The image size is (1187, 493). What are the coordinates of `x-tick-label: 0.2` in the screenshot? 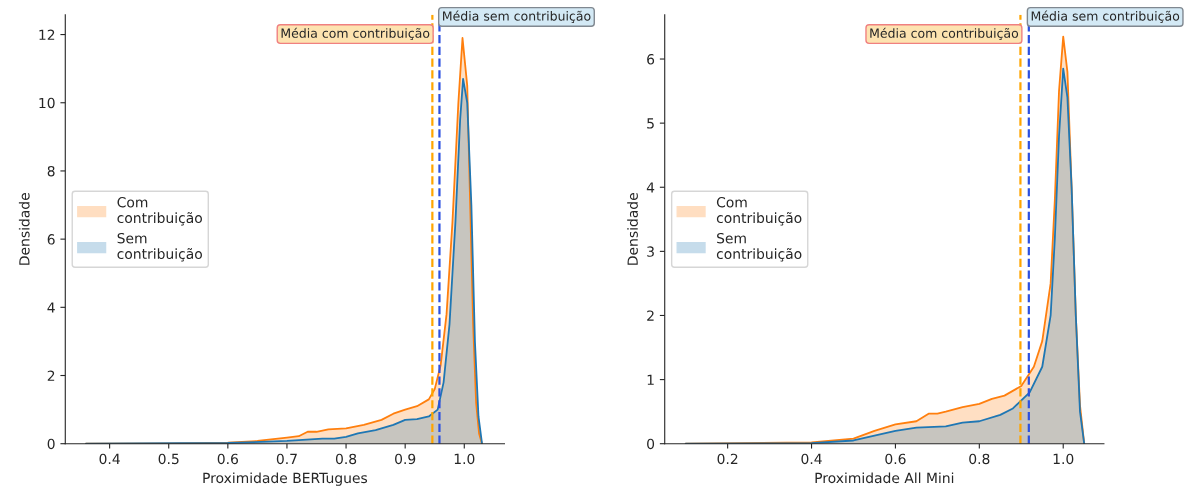 It's located at (727, 459).